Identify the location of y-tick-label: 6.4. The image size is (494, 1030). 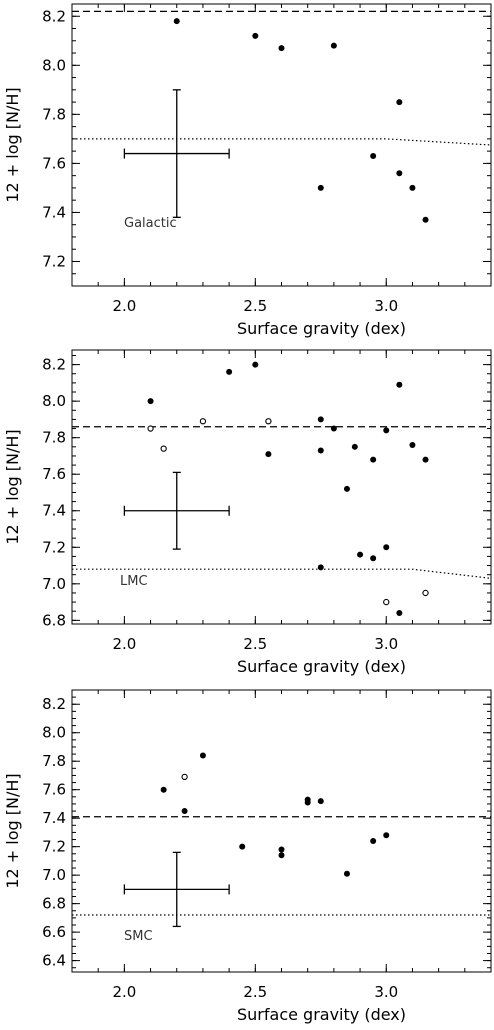
(54, 961).